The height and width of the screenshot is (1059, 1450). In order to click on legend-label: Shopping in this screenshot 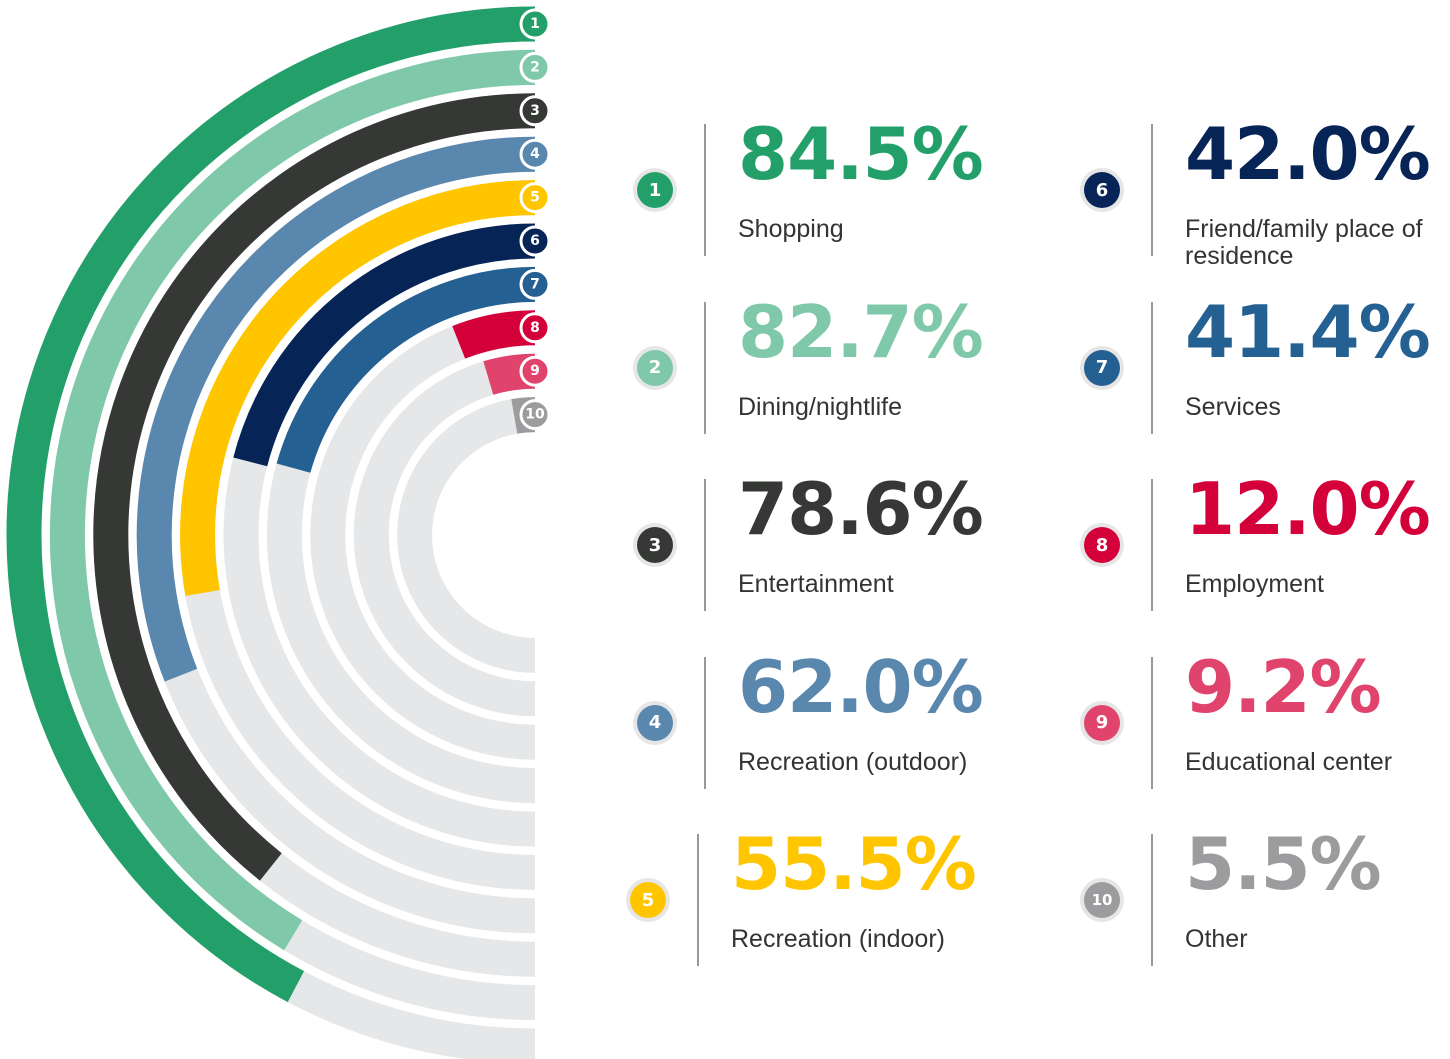, I will do `click(791, 229)`.